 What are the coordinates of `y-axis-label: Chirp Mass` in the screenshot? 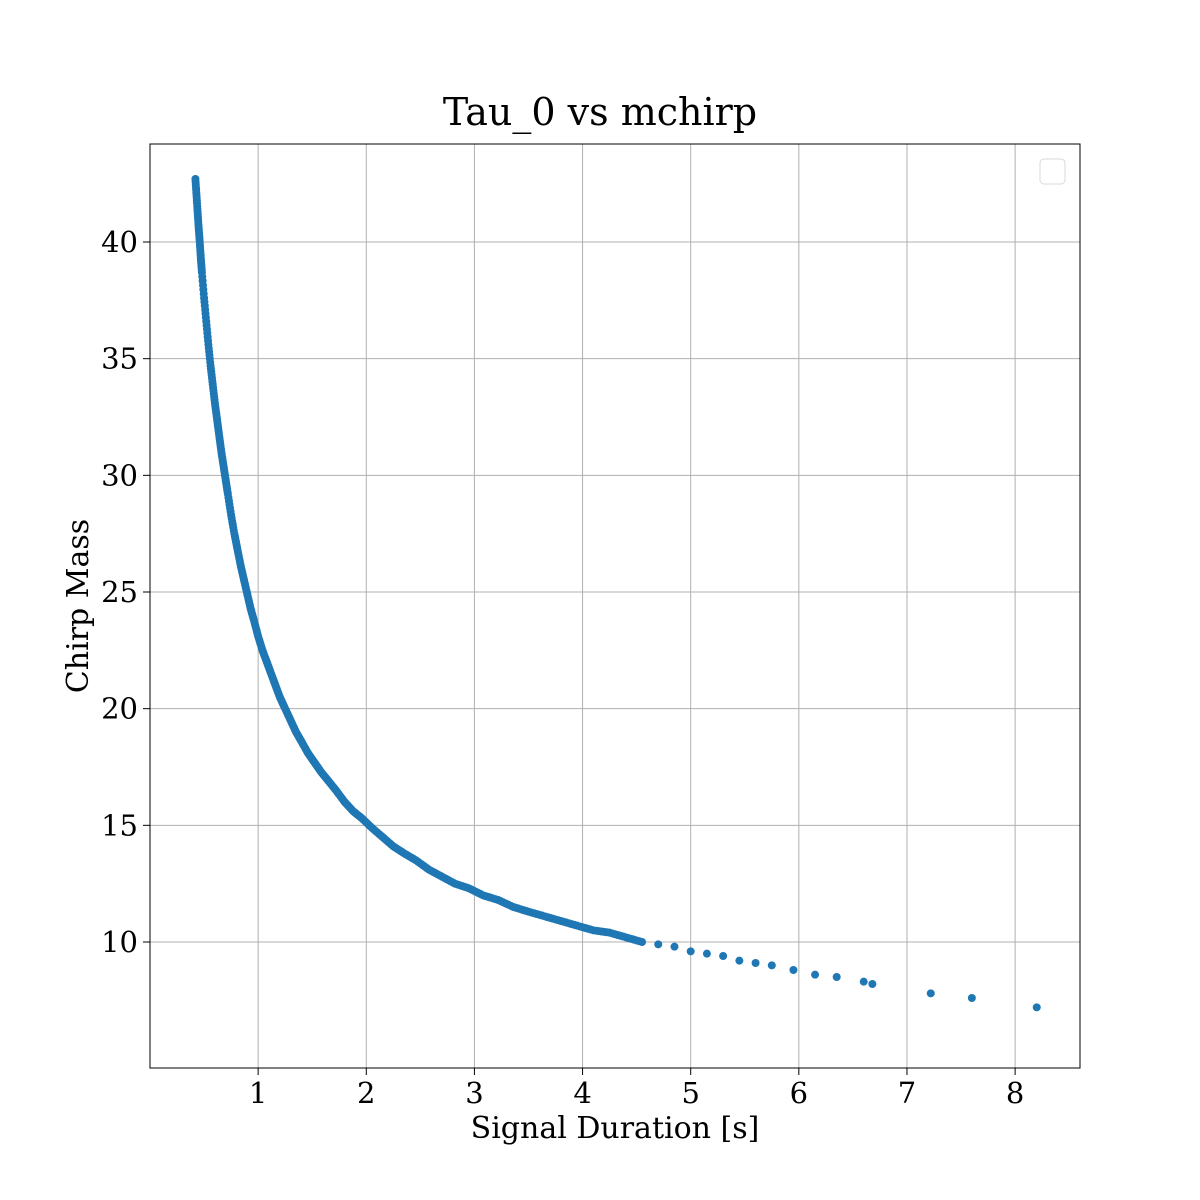 It's located at (78, 606).